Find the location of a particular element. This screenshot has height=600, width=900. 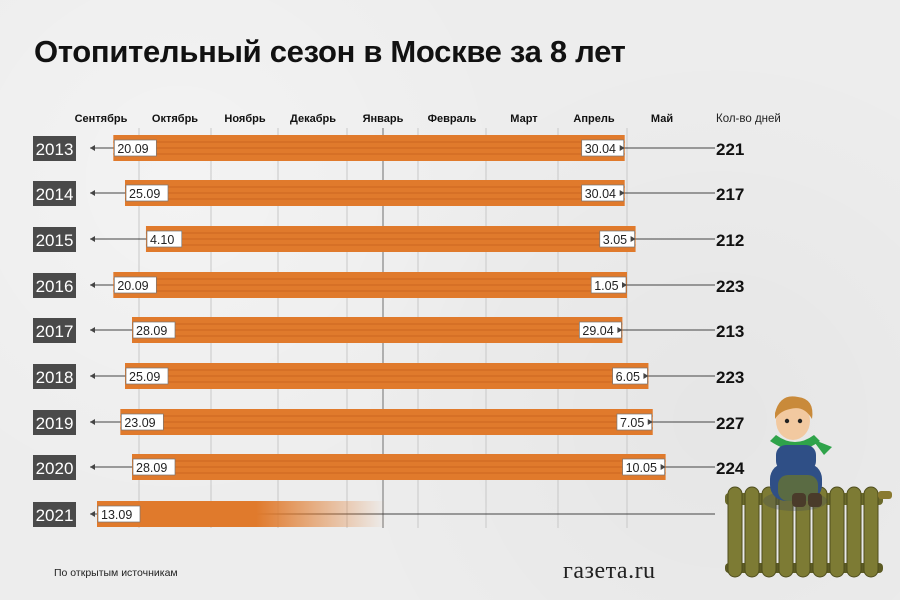

end-date-label: 6.05 is located at coordinates (628, 377).